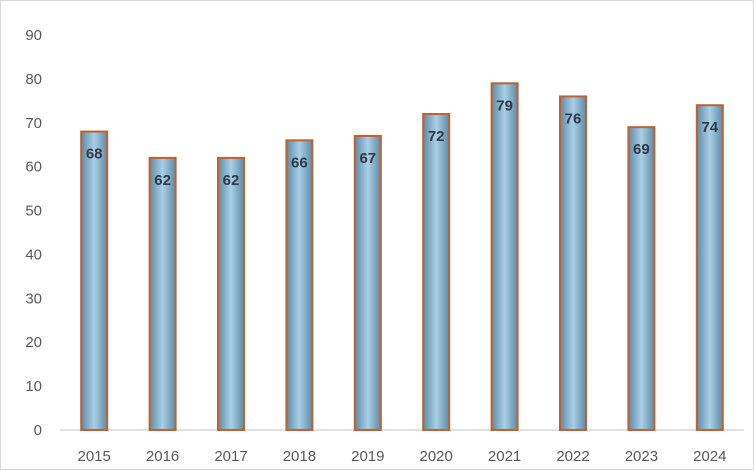 The width and height of the screenshot is (754, 470). Describe the element at coordinates (709, 456) in the screenshot. I see `x-tick-label-2024: 2024` at that location.